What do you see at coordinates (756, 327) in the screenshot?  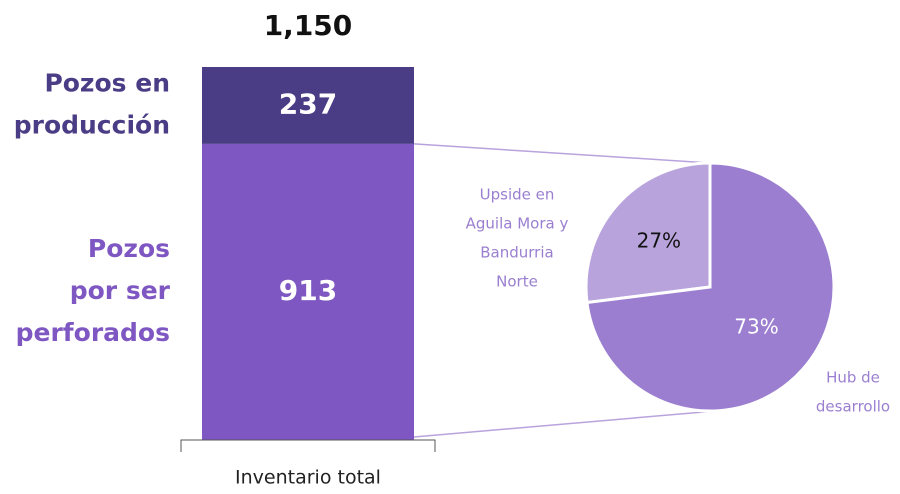 I see `value-label: 73%` at bounding box center [756, 327].